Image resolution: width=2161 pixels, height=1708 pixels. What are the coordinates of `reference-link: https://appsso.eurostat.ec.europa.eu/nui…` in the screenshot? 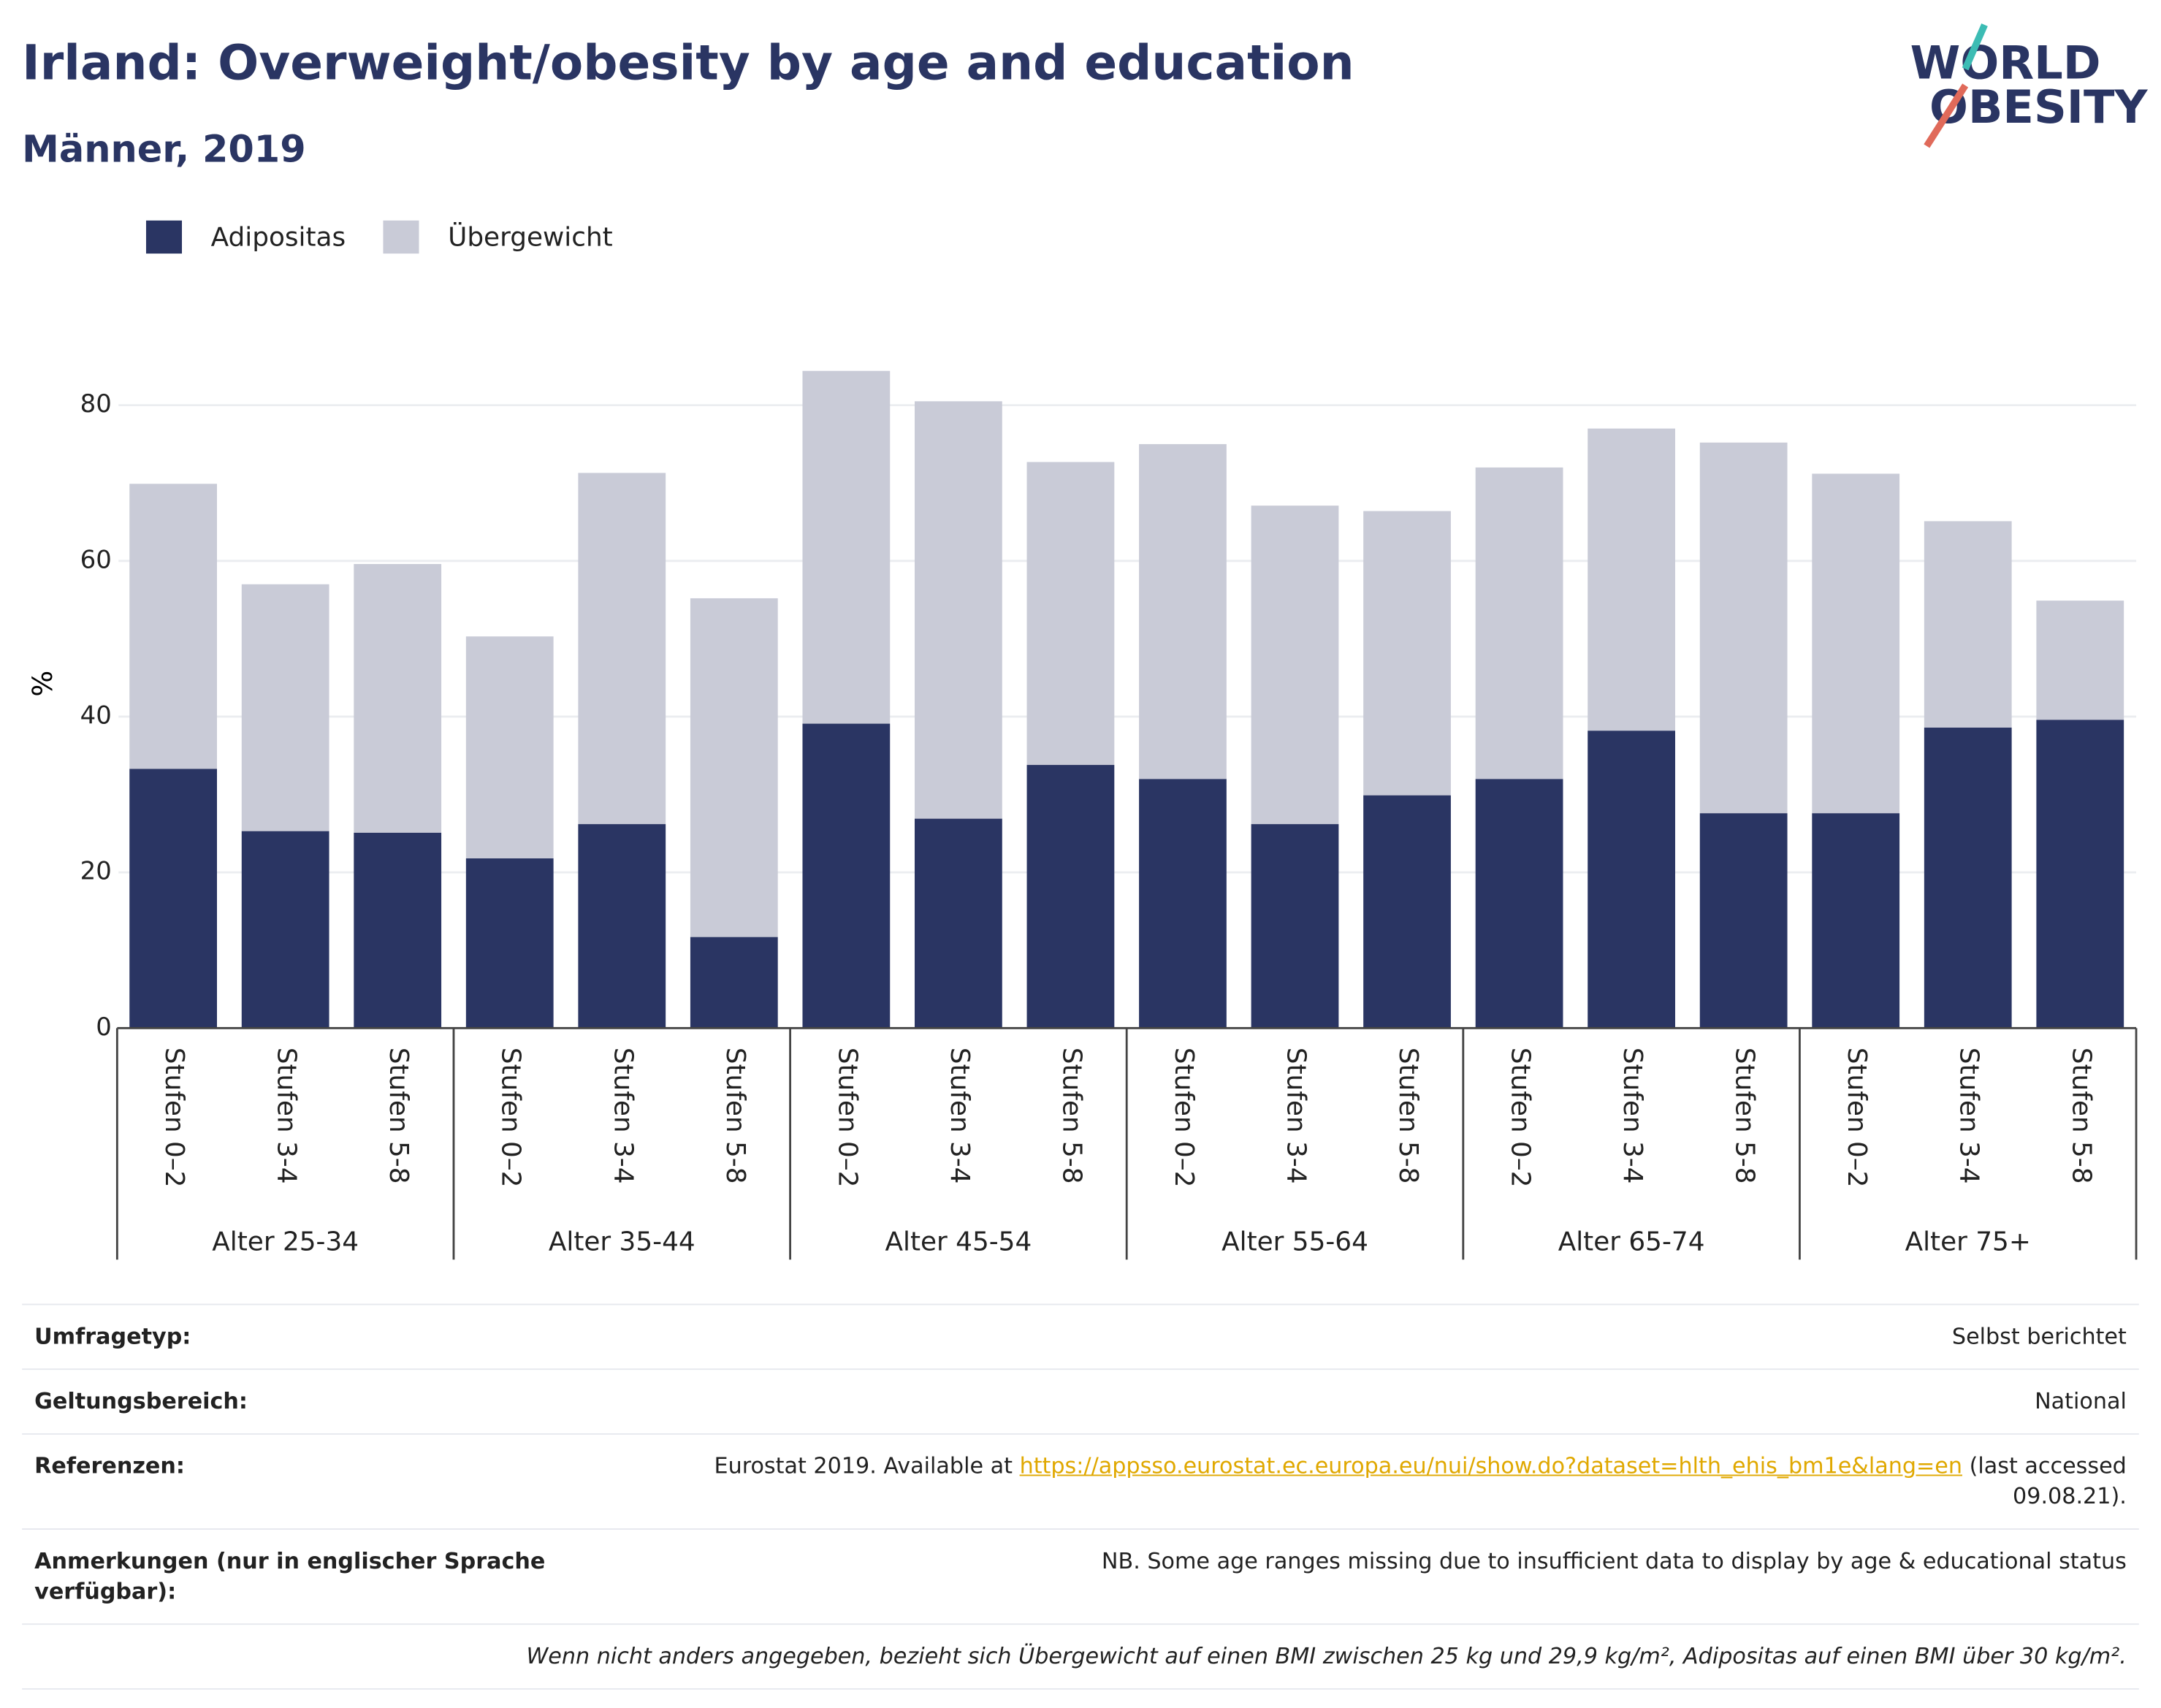 It's located at (1490, 1465).